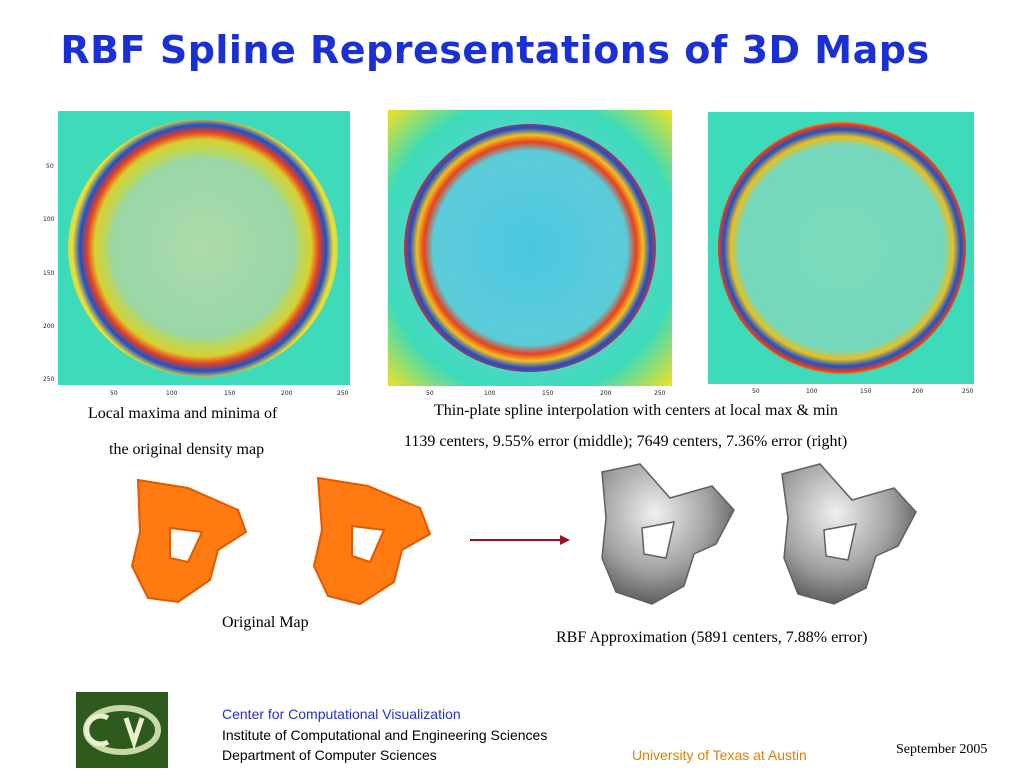 The image size is (1024, 772). I want to click on density-map-middle-plot, so click(530, 248).